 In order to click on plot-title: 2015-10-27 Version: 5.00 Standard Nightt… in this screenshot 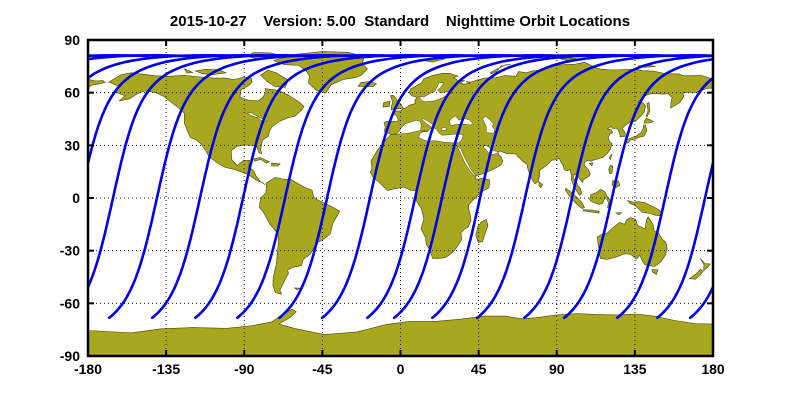, I will do `click(400, 21)`.